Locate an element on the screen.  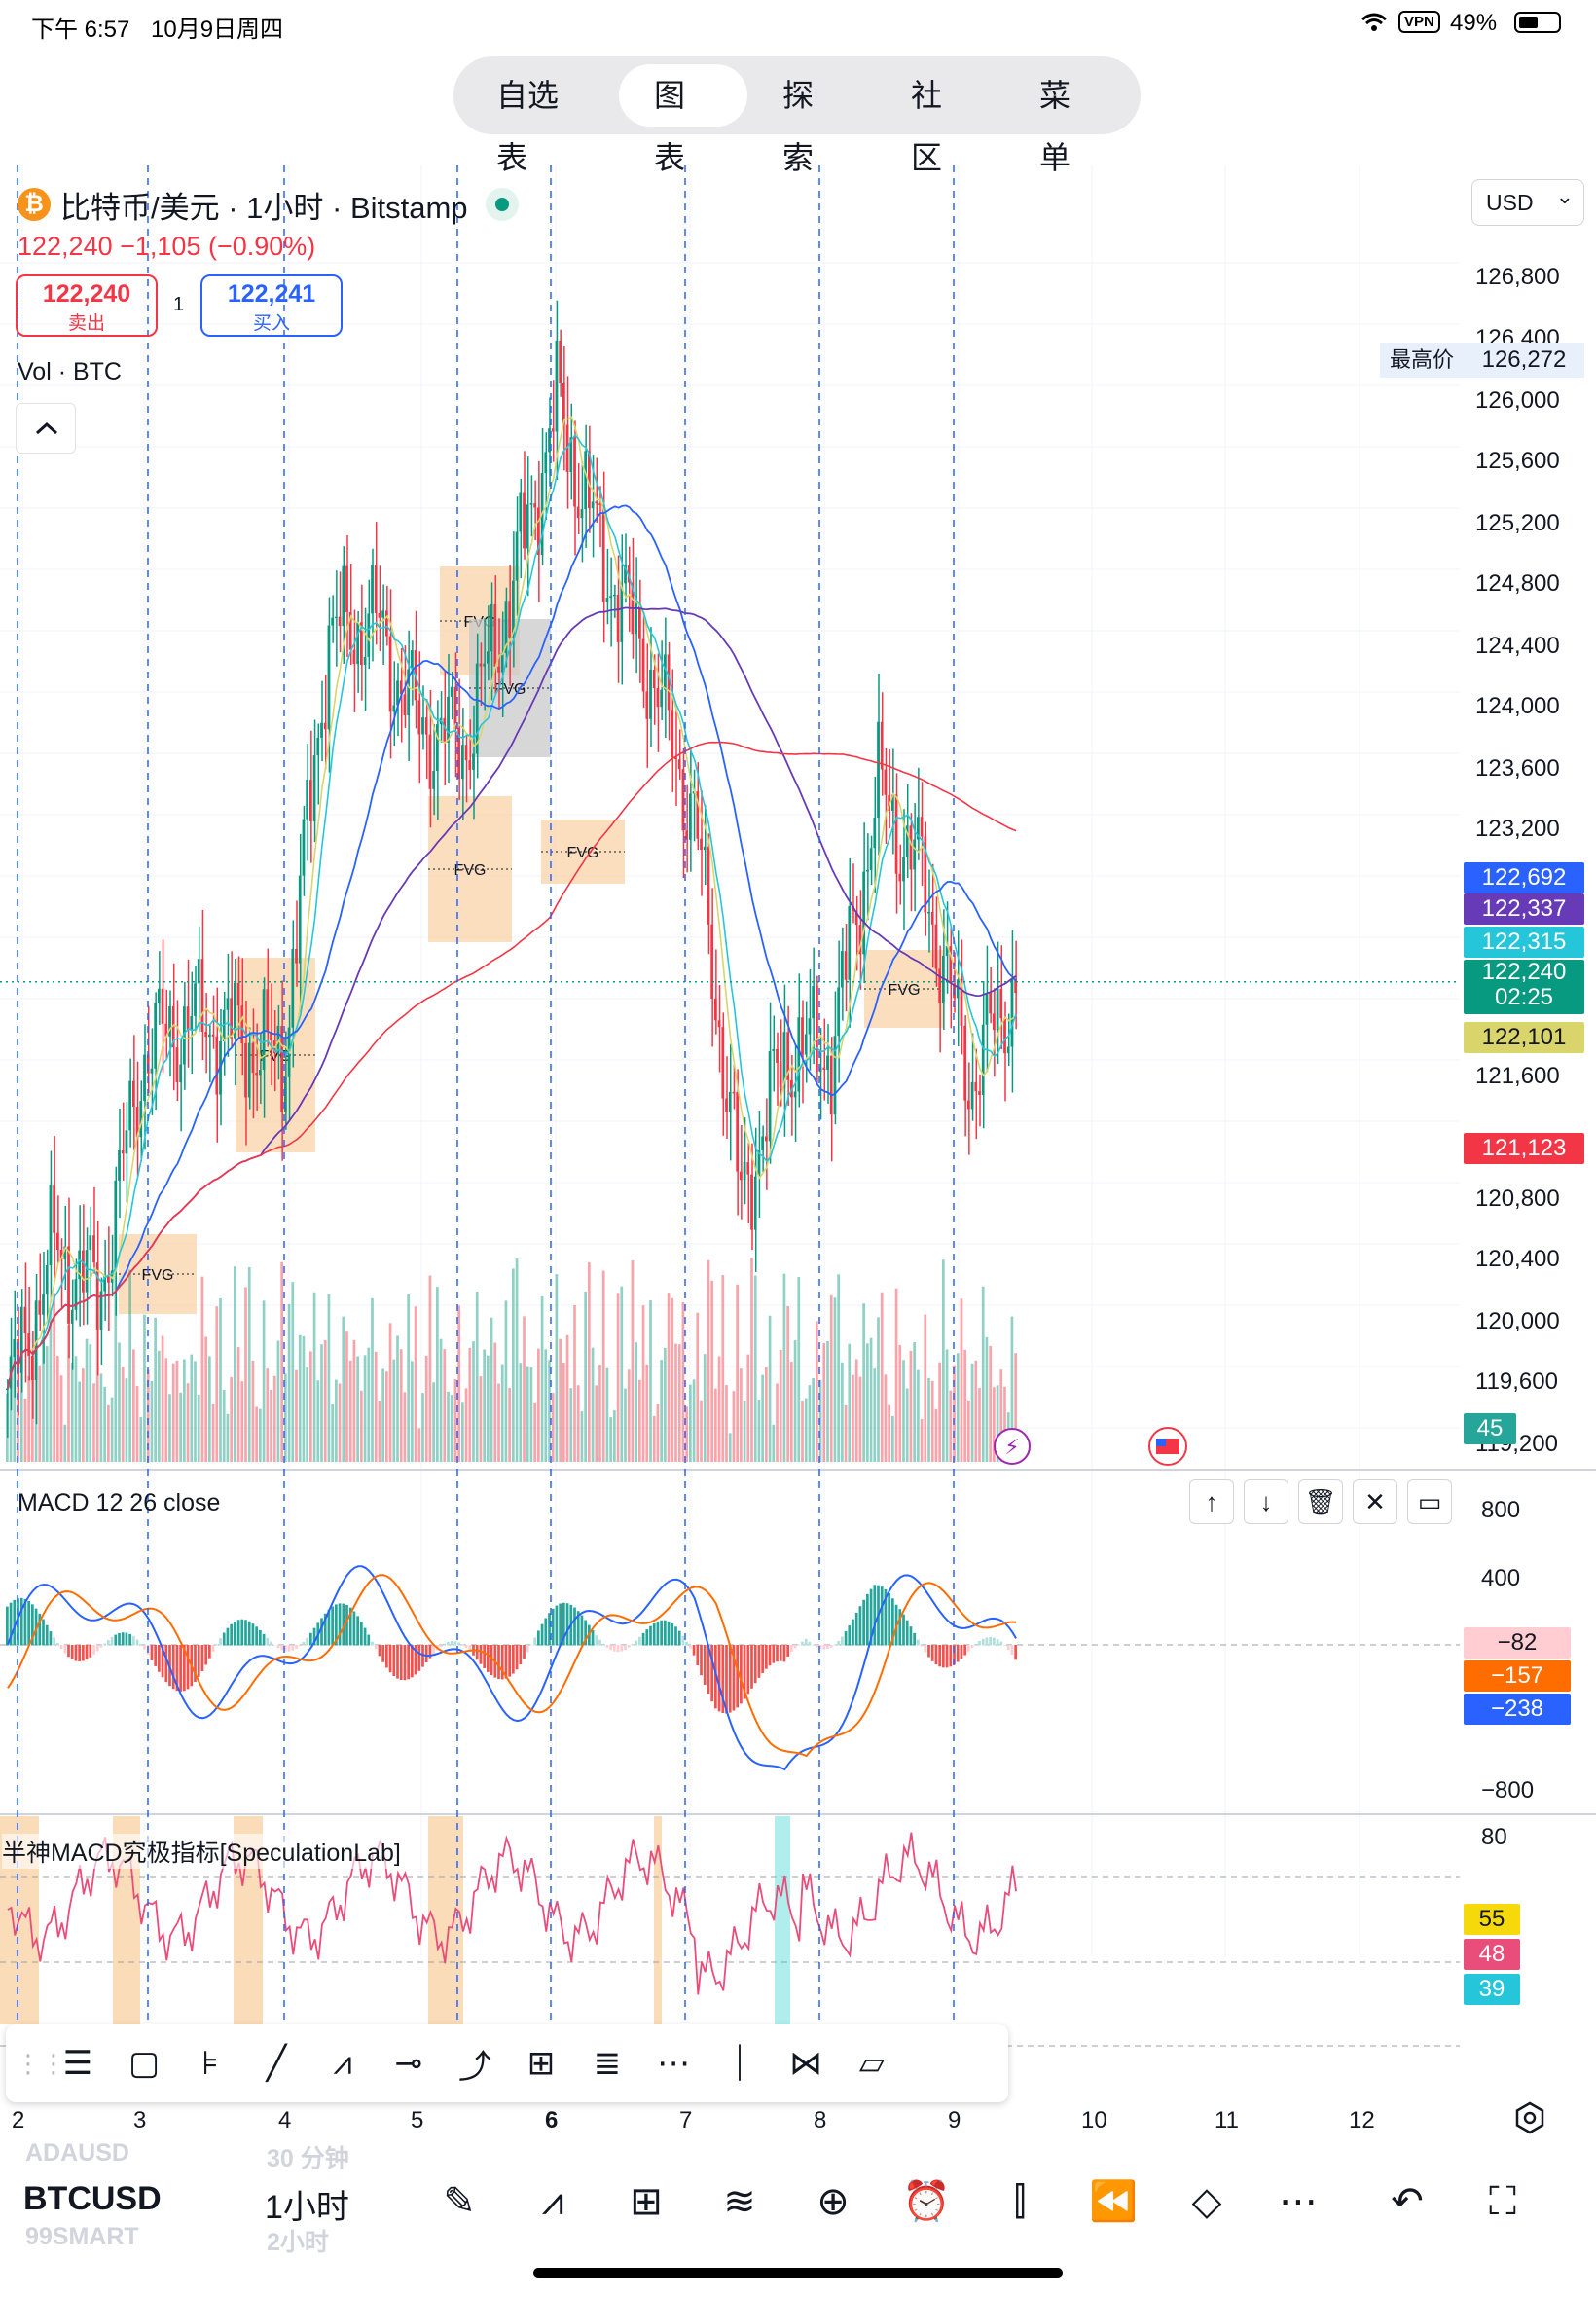
horizontal-ray-icon: ⊸ is located at coordinates (408, 2063).